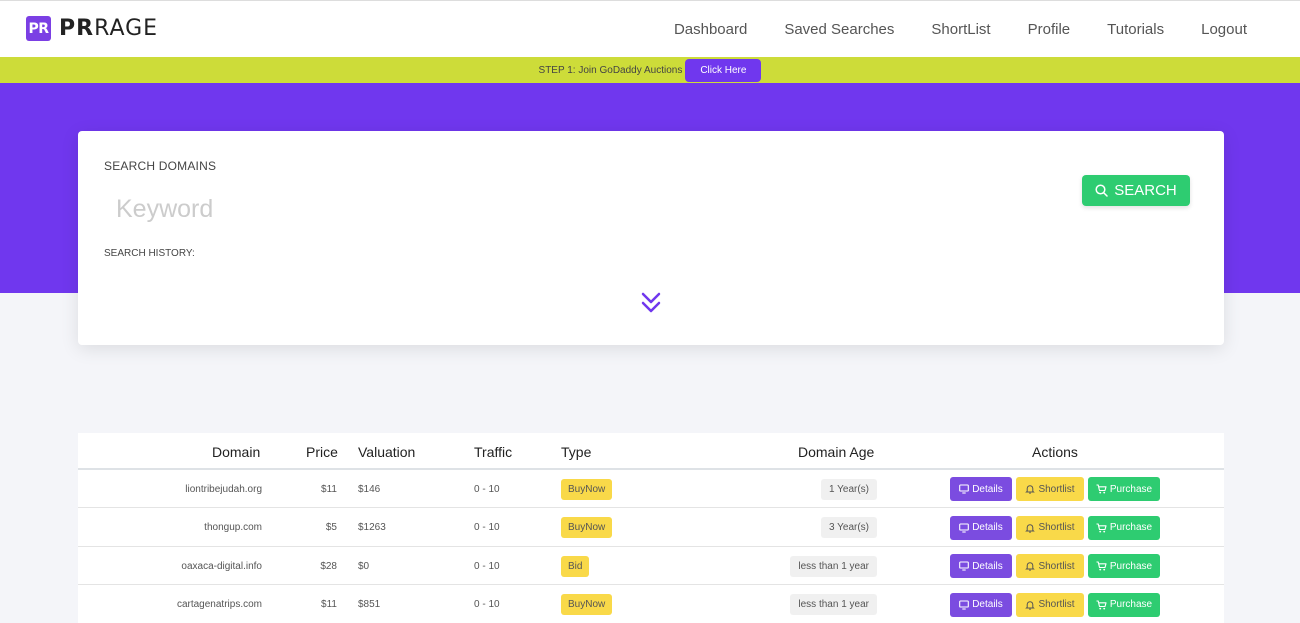 The image size is (1300, 623). What do you see at coordinates (372, 527) in the screenshot?
I see `valuation-cell: $1263` at bounding box center [372, 527].